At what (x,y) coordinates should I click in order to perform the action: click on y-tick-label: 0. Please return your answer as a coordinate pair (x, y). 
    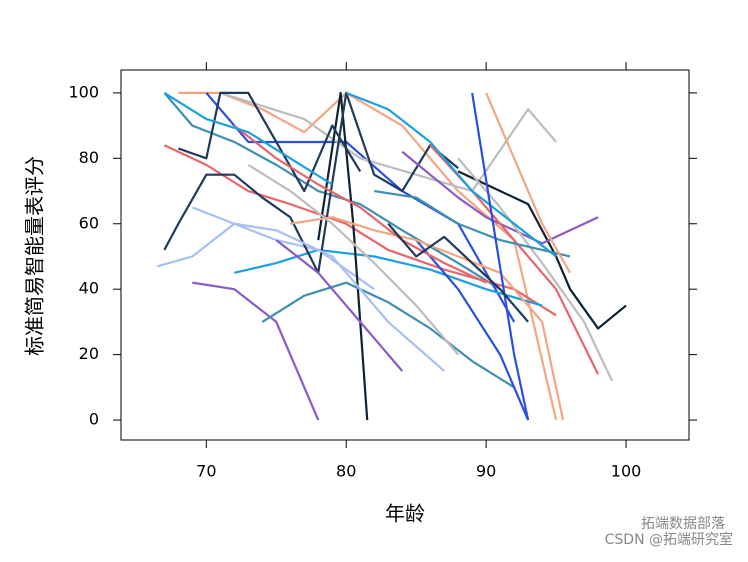
    Looking at the image, I should click on (94, 419).